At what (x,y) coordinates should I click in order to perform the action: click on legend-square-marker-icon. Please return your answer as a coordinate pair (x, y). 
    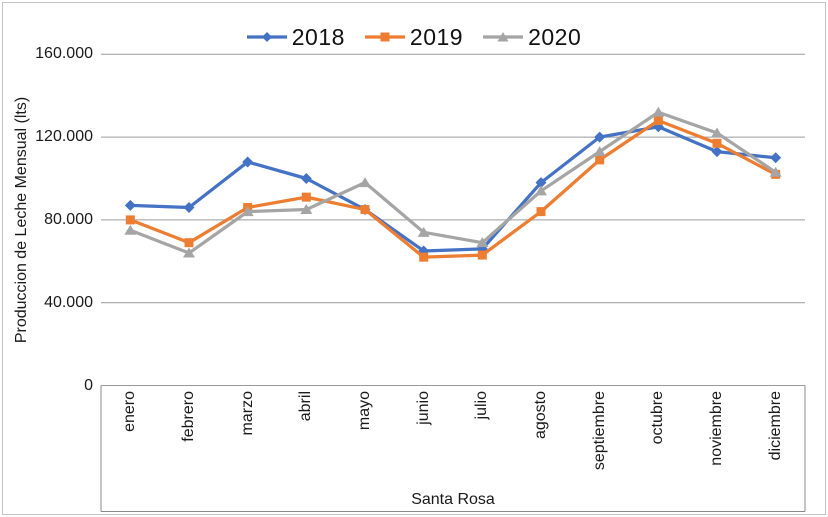
    Looking at the image, I should click on (384, 37).